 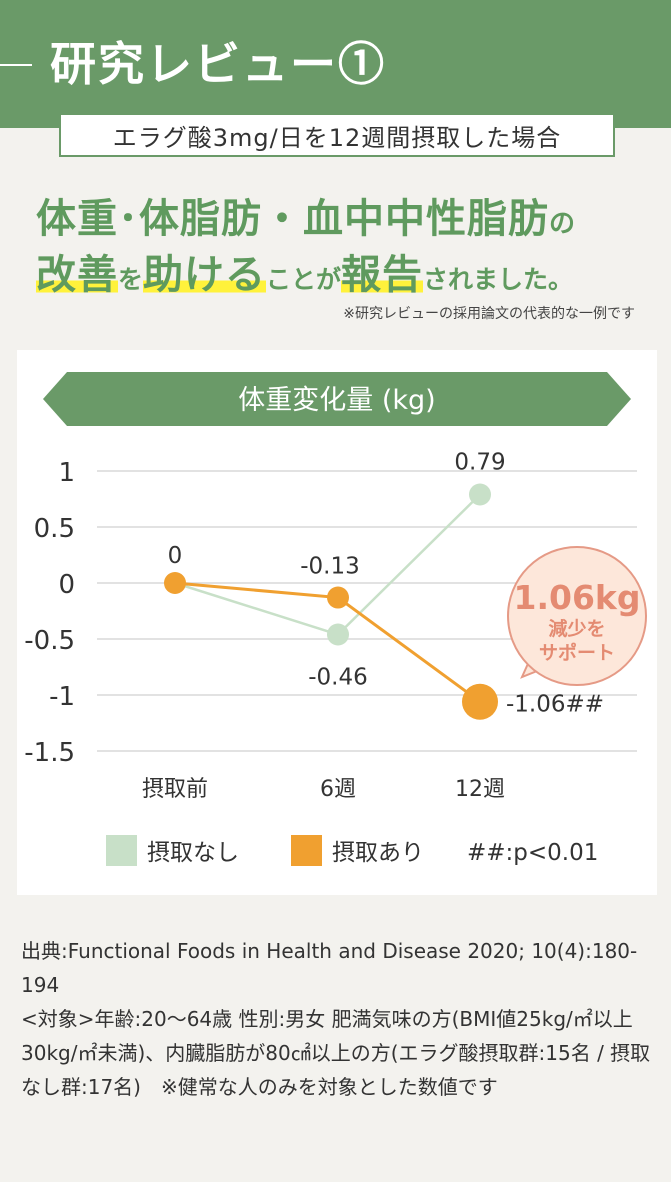 I want to click on y-tick-label: 1, so click(x=66, y=473).